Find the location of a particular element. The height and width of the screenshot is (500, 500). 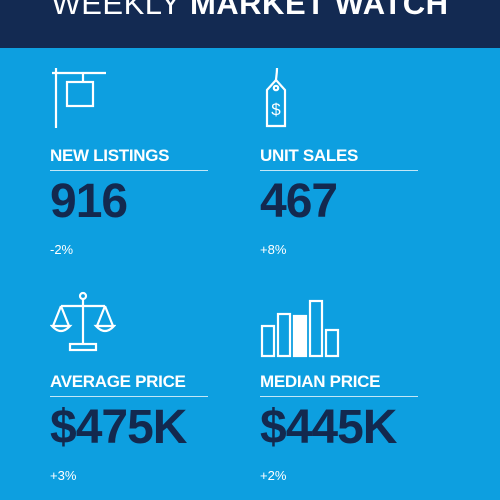

stat-value: 467 is located at coordinates (299, 201).